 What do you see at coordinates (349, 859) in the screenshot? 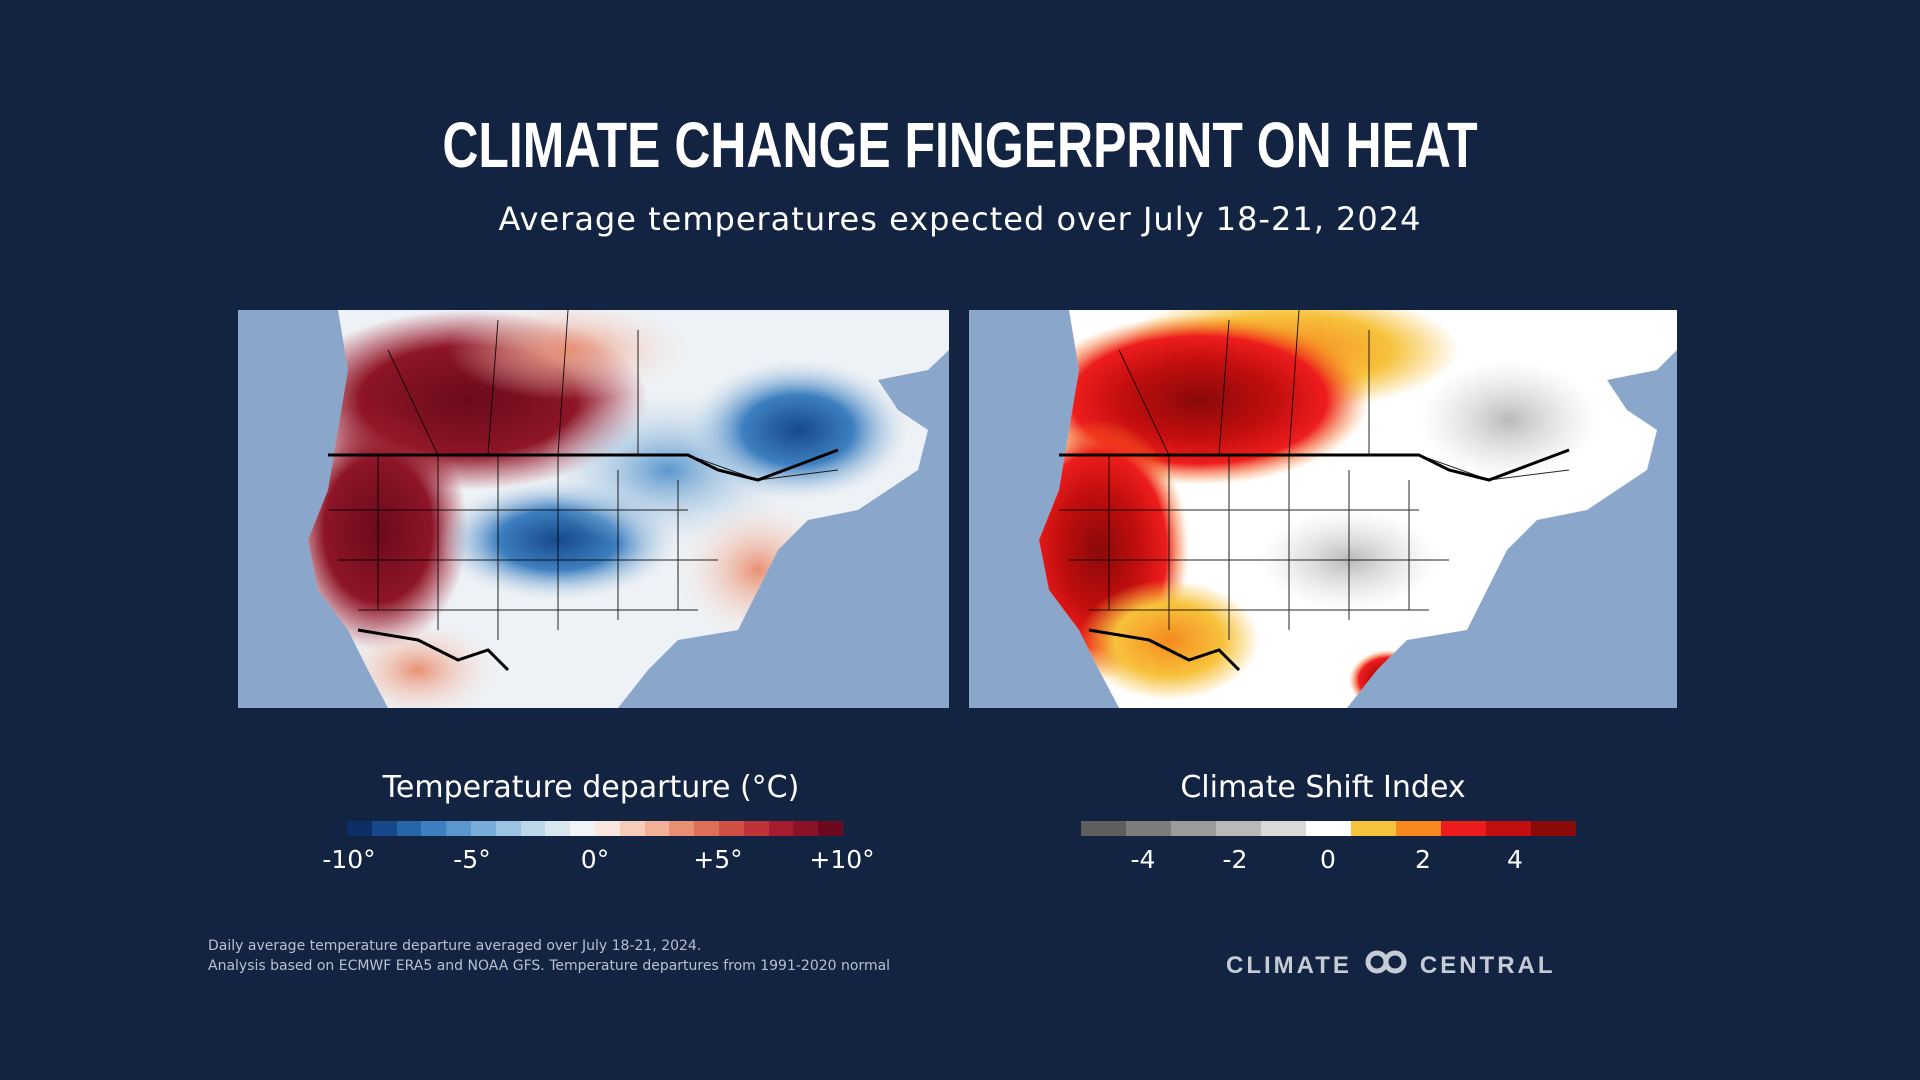
I see `temperature-tick: -10°` at bounding box center [349, 859].